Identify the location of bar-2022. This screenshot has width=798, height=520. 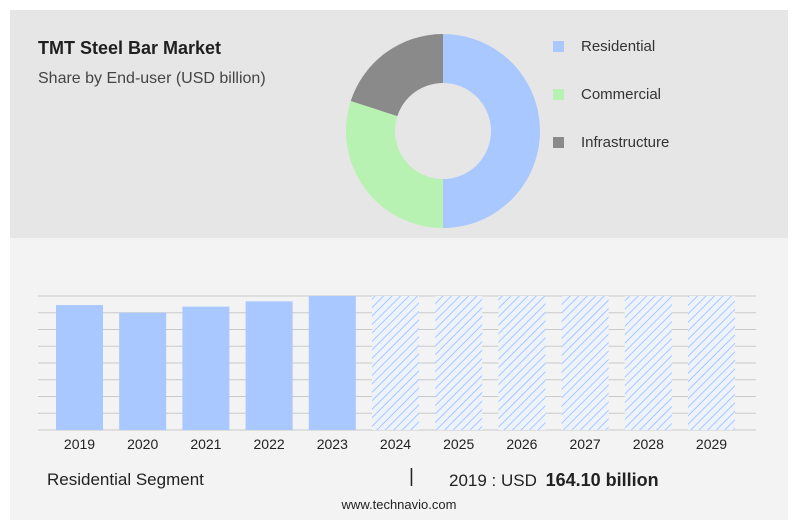
(269, 365).